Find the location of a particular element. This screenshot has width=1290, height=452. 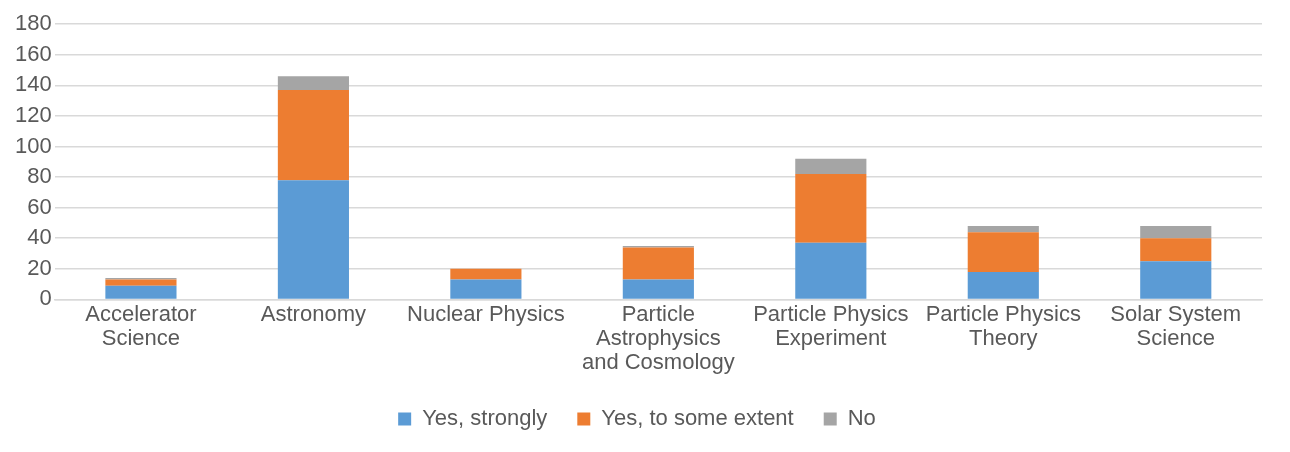

x-tick-label: Particle Physics Theory is located at coordinates (1003, 325).